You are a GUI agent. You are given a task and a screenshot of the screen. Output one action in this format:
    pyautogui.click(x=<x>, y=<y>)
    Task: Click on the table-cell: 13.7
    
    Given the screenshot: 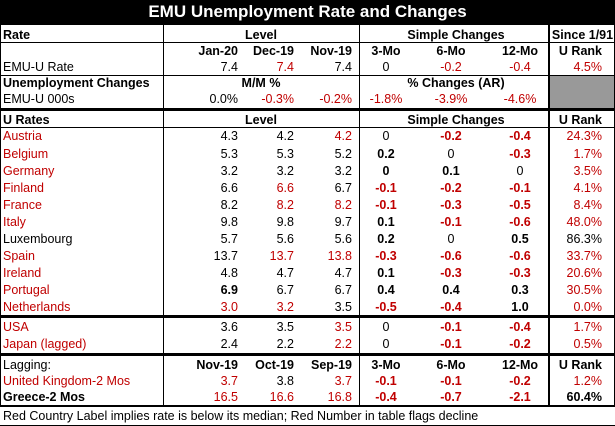 What is the action you would take?
    pyautogui.click(x=281, y=256)
    